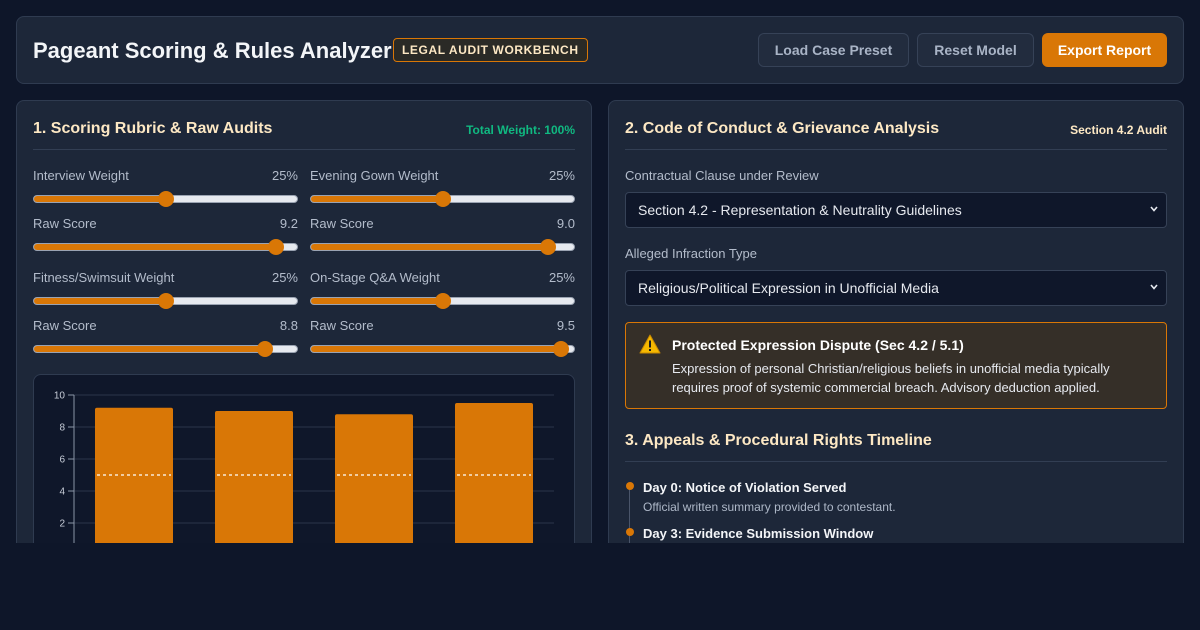  I want to click on y-tick-label: 2, so click(62, 524).